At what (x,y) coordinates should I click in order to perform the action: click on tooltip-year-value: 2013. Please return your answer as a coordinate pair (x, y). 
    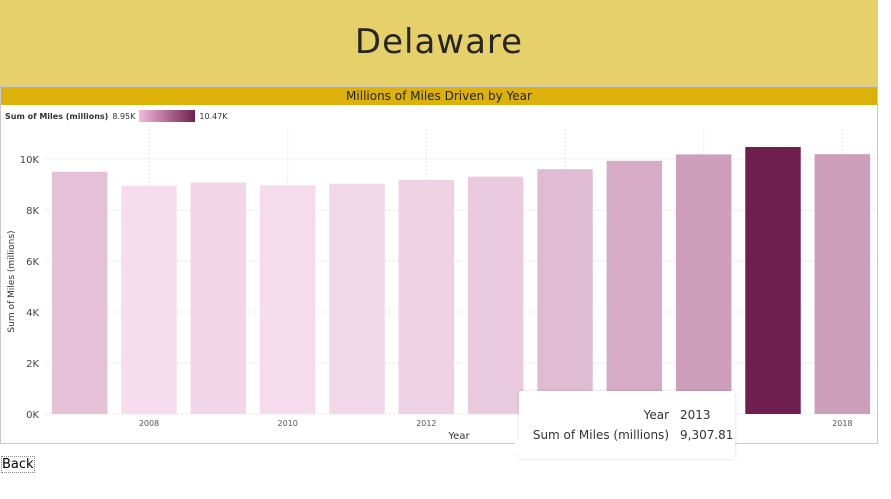
    Looking at the image, I should click on (695, 415).